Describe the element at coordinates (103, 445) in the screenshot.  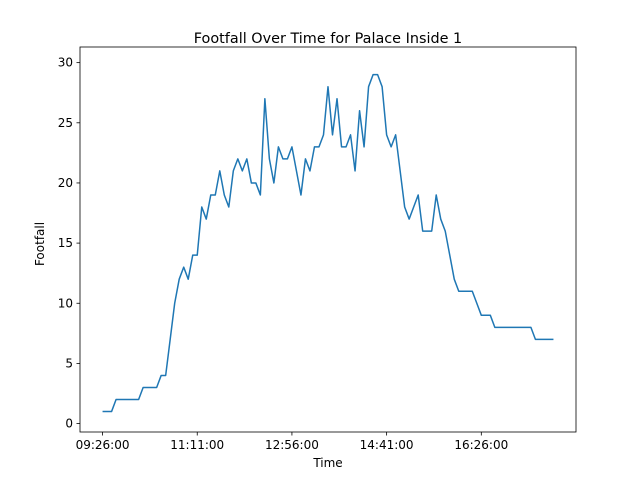
I see `x-tick-label: 09:26:00` at that location.